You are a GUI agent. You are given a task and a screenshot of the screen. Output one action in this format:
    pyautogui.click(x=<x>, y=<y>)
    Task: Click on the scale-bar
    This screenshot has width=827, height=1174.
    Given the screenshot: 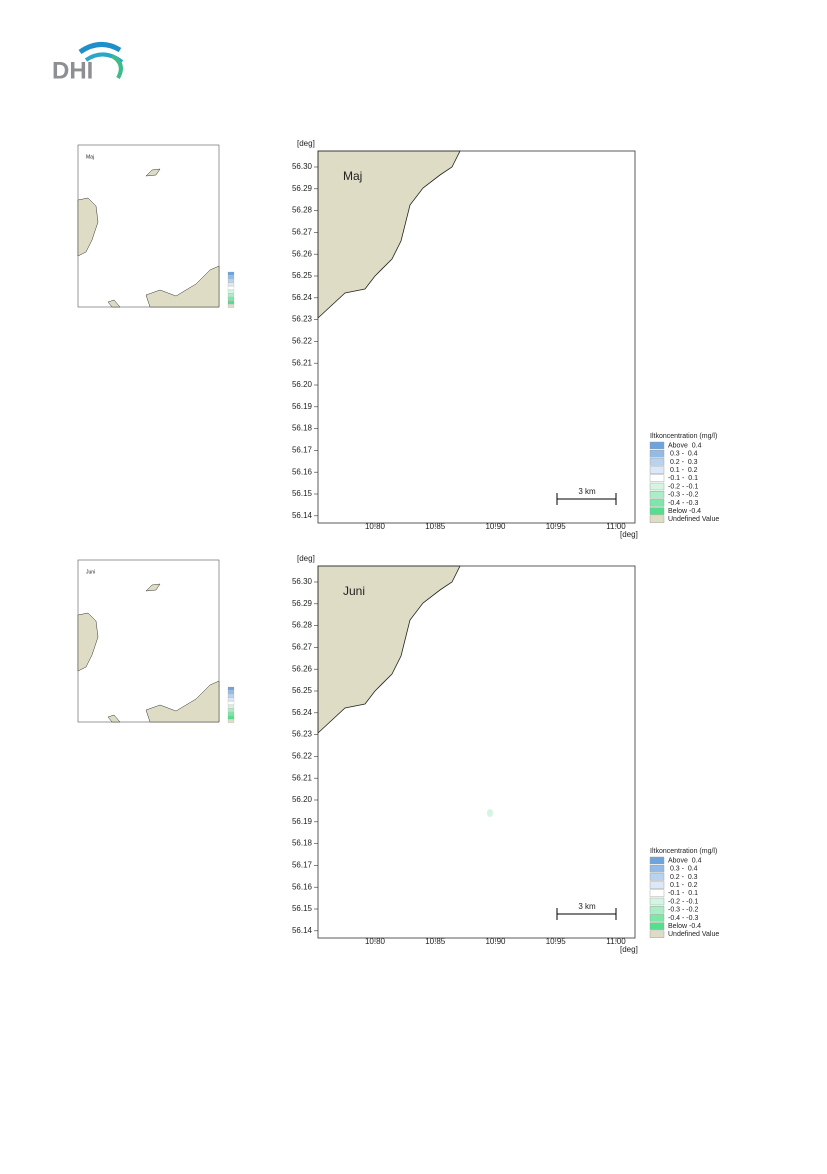 What is the action you would take?
    pyautogui.click(x=586, y=499)
    